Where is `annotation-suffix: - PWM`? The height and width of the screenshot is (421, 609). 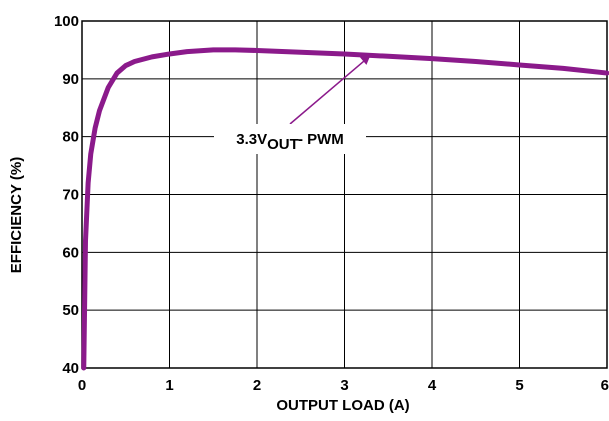
annotation-suffix: - PWM is located at coordinates (321, 139).